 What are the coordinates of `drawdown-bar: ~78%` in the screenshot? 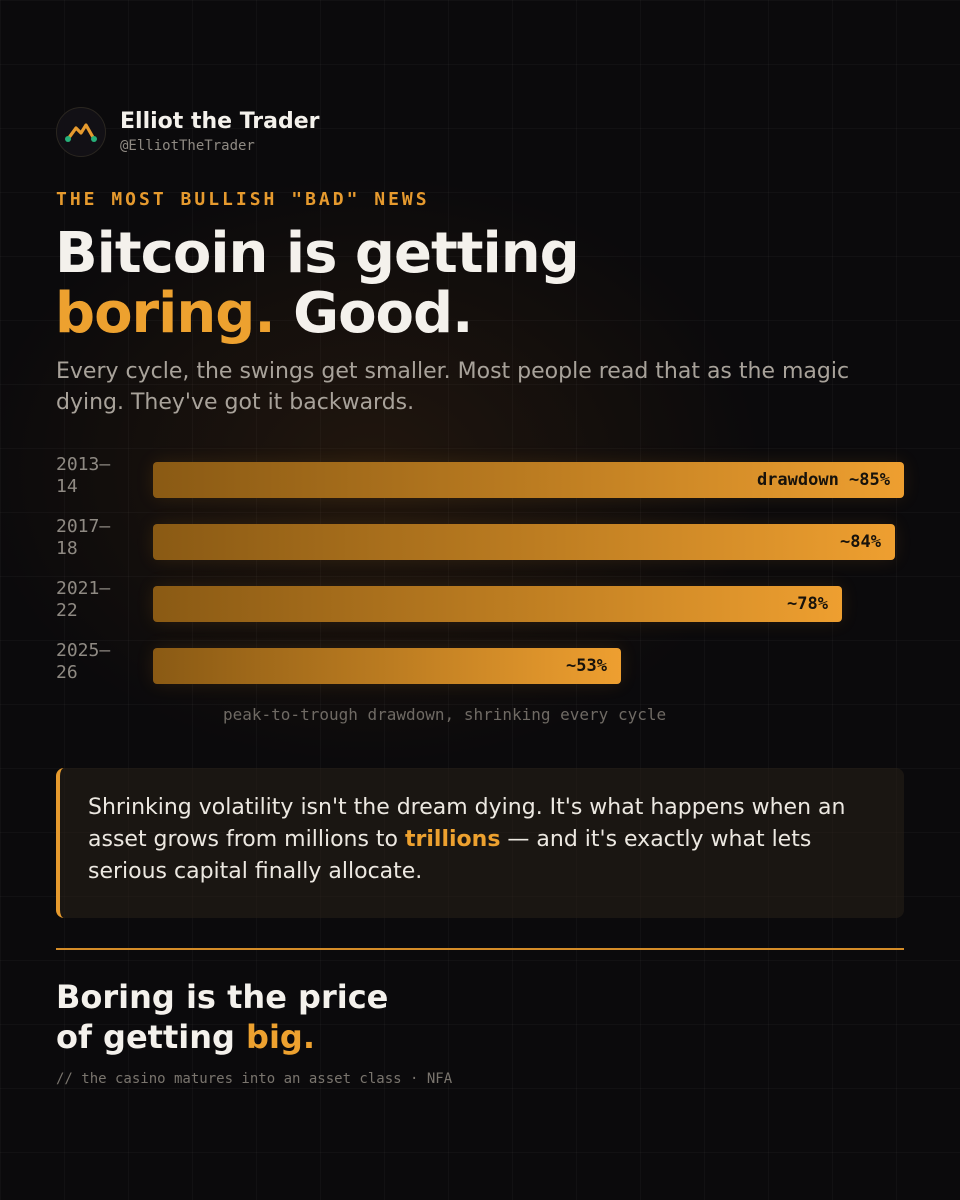 It's located at (497, 604).